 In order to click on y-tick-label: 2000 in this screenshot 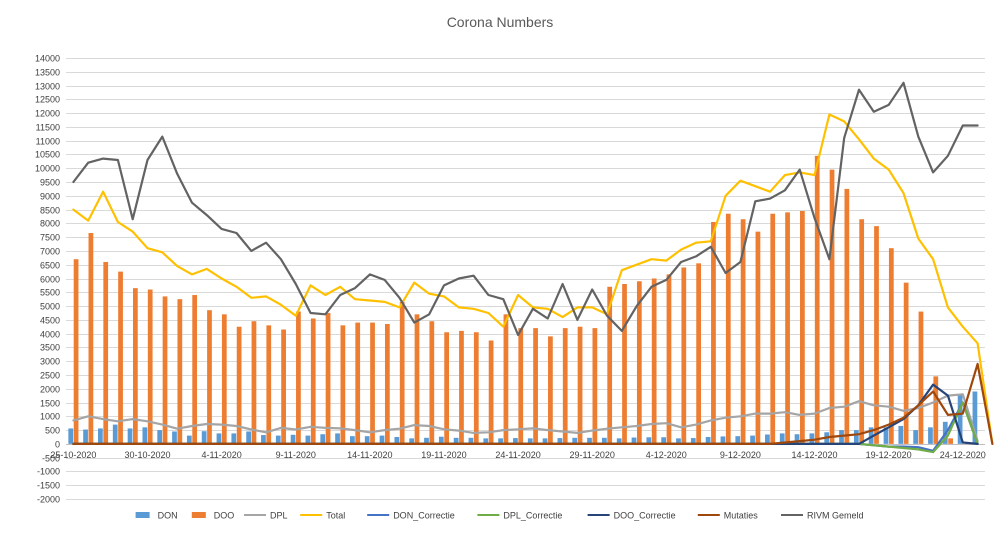, I will do `click(50, 390)`.